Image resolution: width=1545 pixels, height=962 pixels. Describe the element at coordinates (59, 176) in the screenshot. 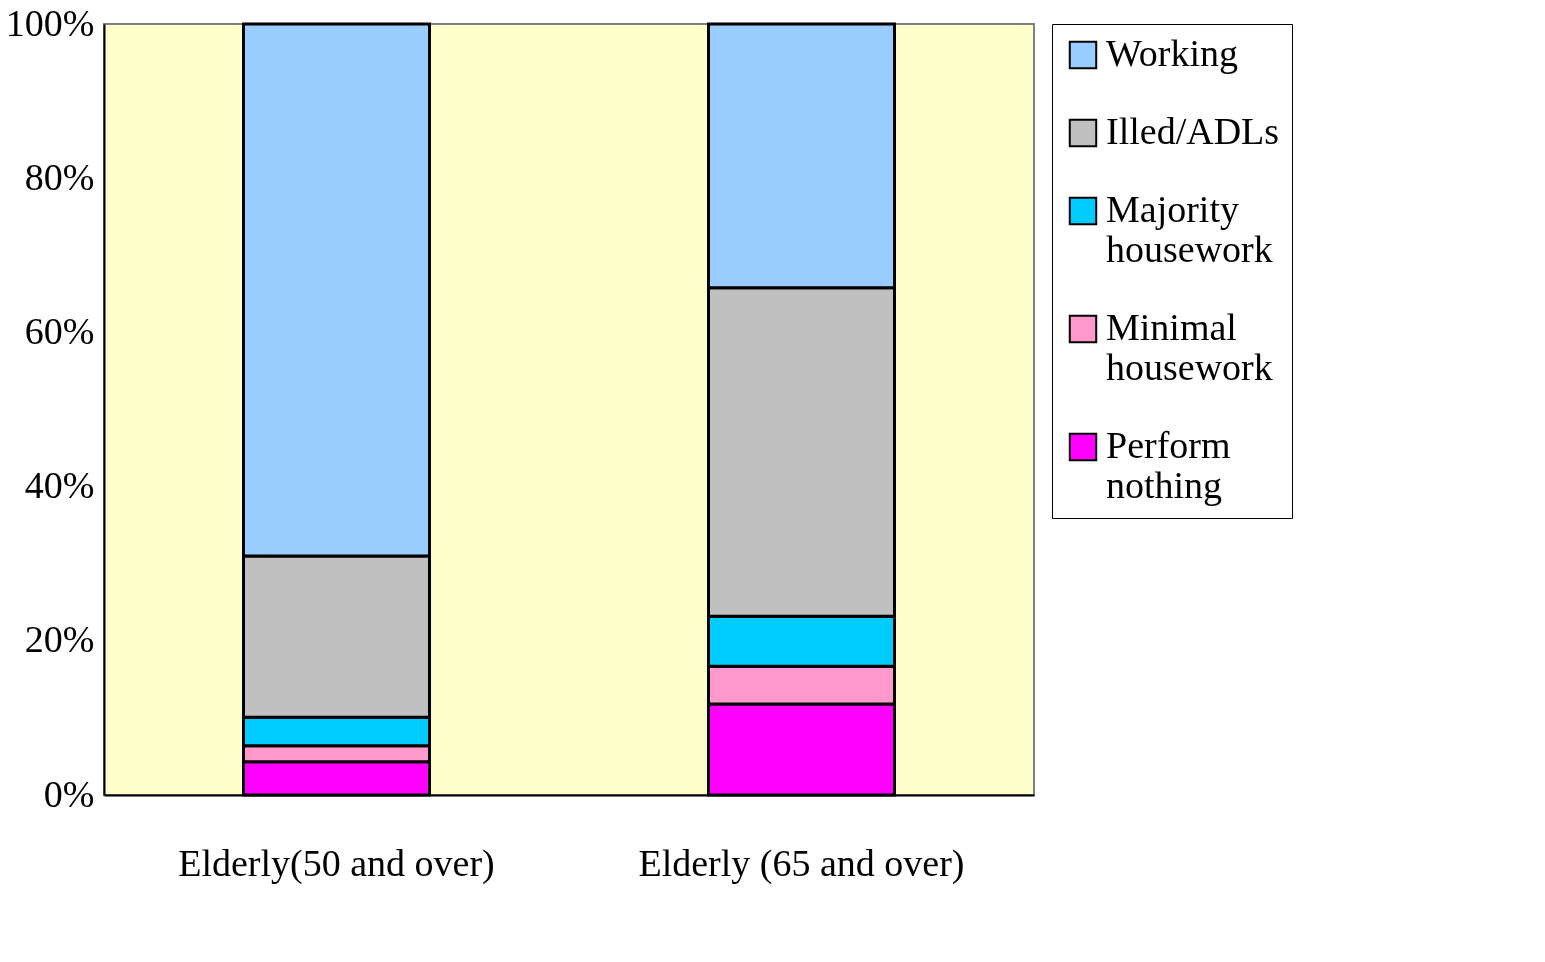

I see `y-tick-label: 80%` at that location.